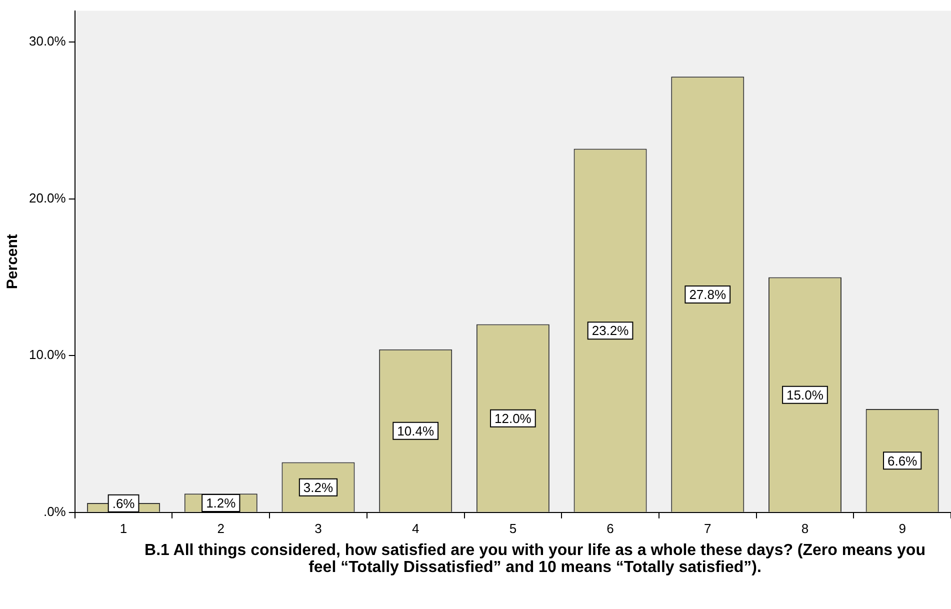  Describe the element at coordinates (611, 330) in the screenshot. I see `data-label: 23.2%` at that location.